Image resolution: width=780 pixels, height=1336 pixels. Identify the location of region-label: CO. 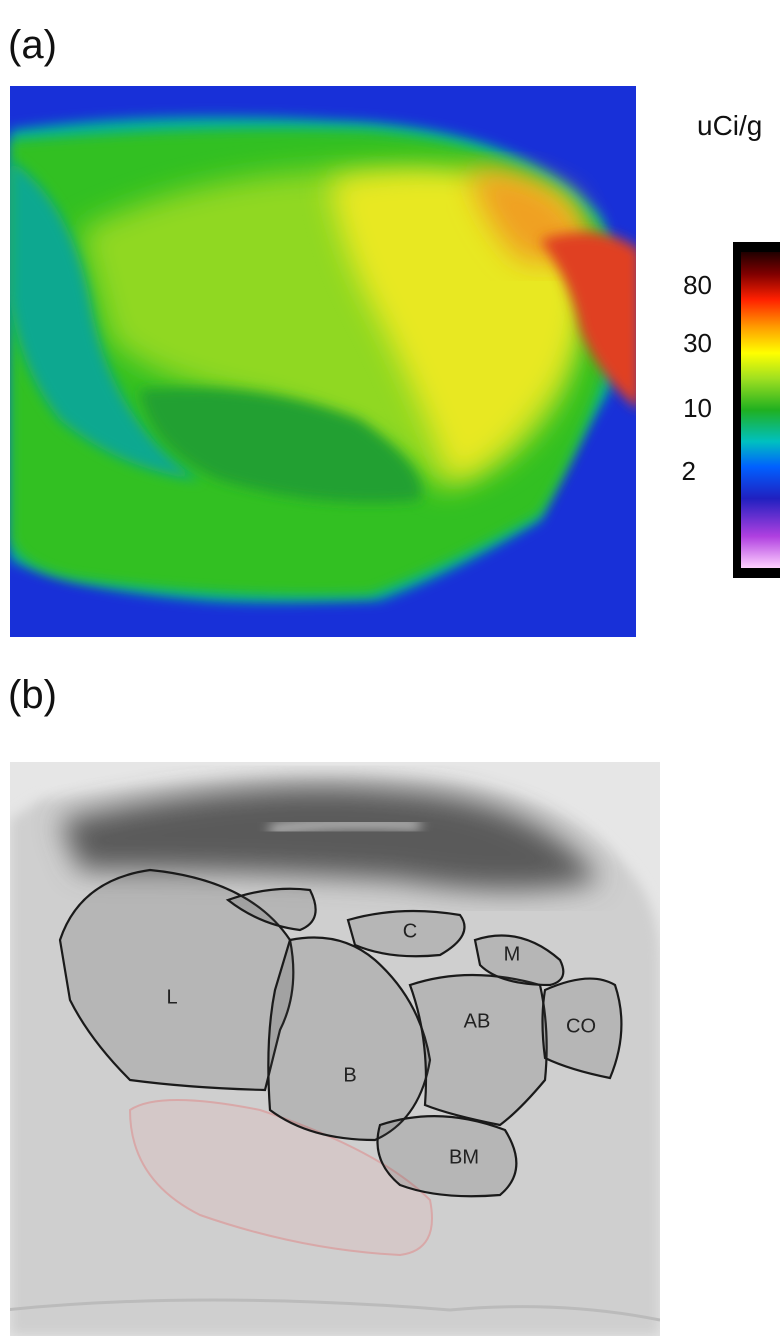
(581, 1026).